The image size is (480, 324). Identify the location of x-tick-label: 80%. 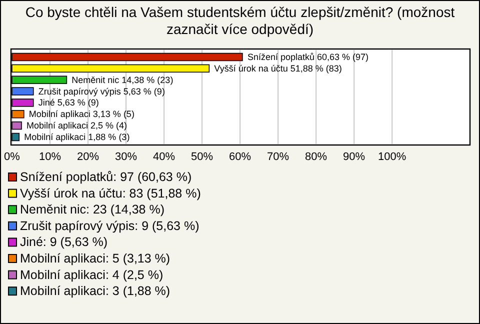
(316, 157).